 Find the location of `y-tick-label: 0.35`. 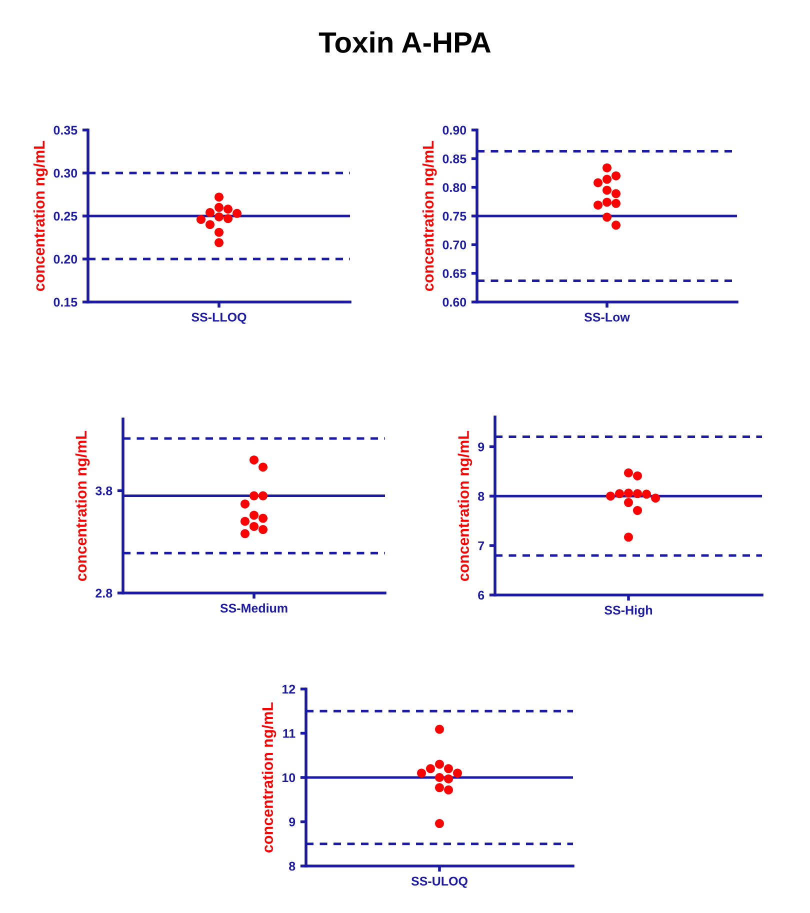

y-tick-label: 0.35 is located at coordinates (66, 130).